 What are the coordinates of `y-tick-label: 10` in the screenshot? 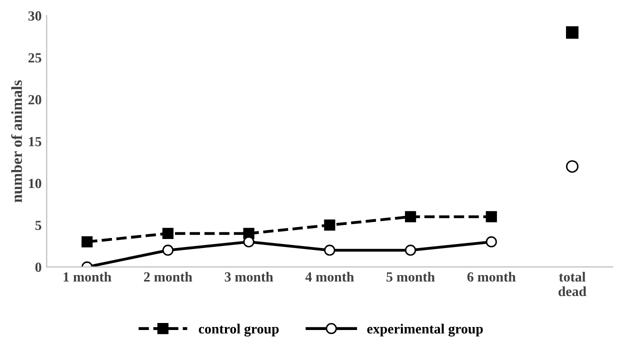 It's located at (35, 183).